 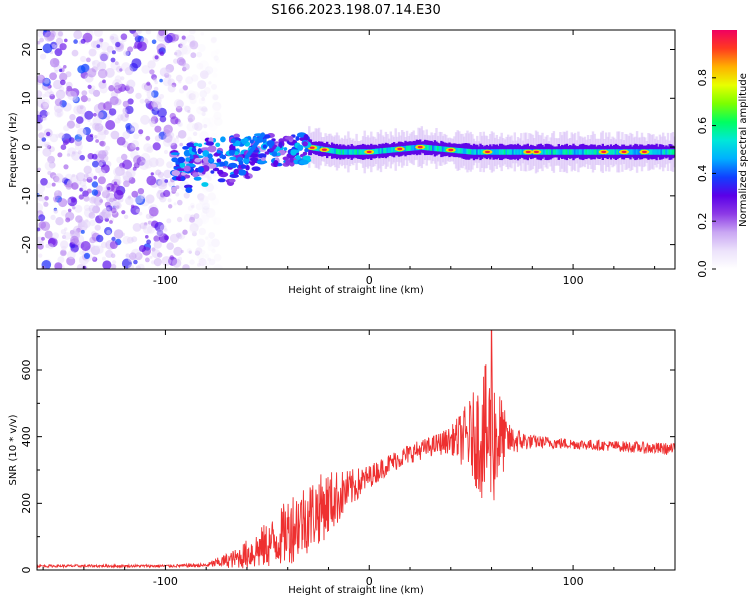 I want to click on strong-core-peak, so click(x=451, y=150).